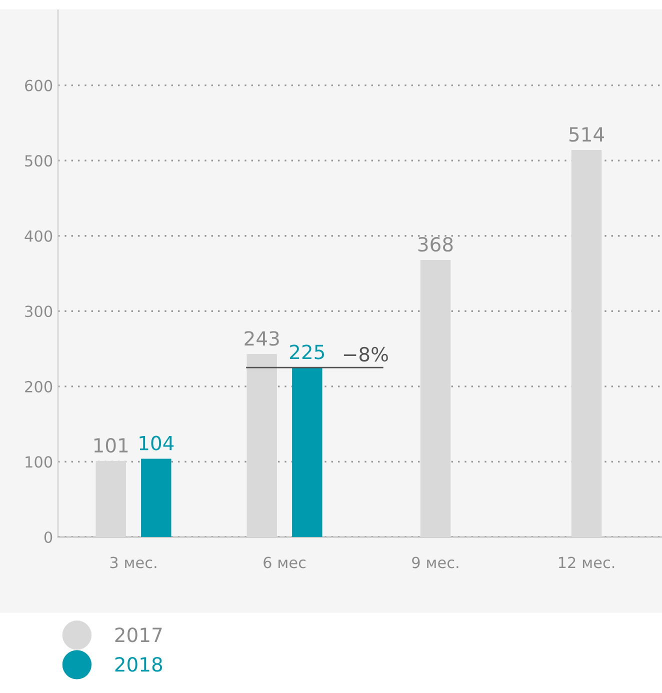  What do you see at coordinates (435, 244) in the screenshot?
I see `data-label: 368` at bounding box center [435, 244].